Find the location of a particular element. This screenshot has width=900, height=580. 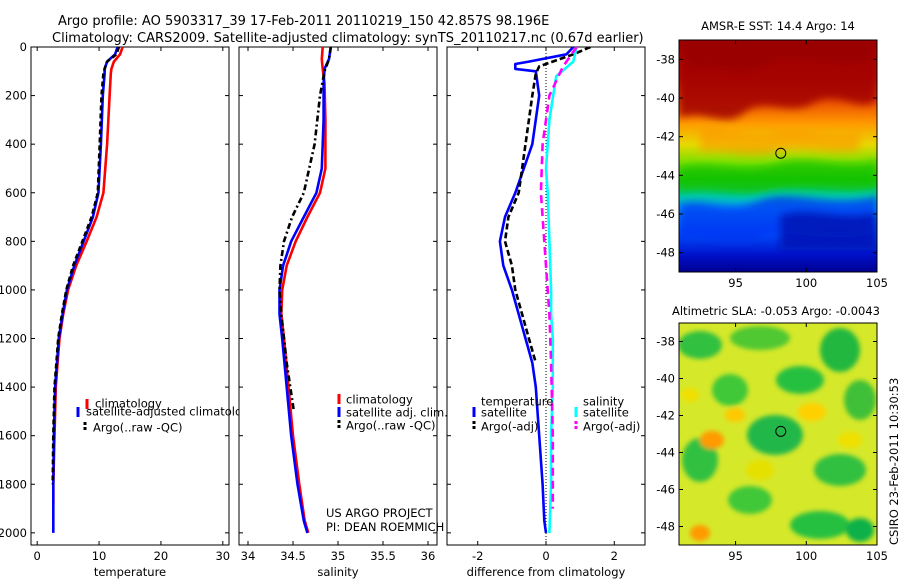

x-tick-label: -2 is located at coordinates (477, 556).